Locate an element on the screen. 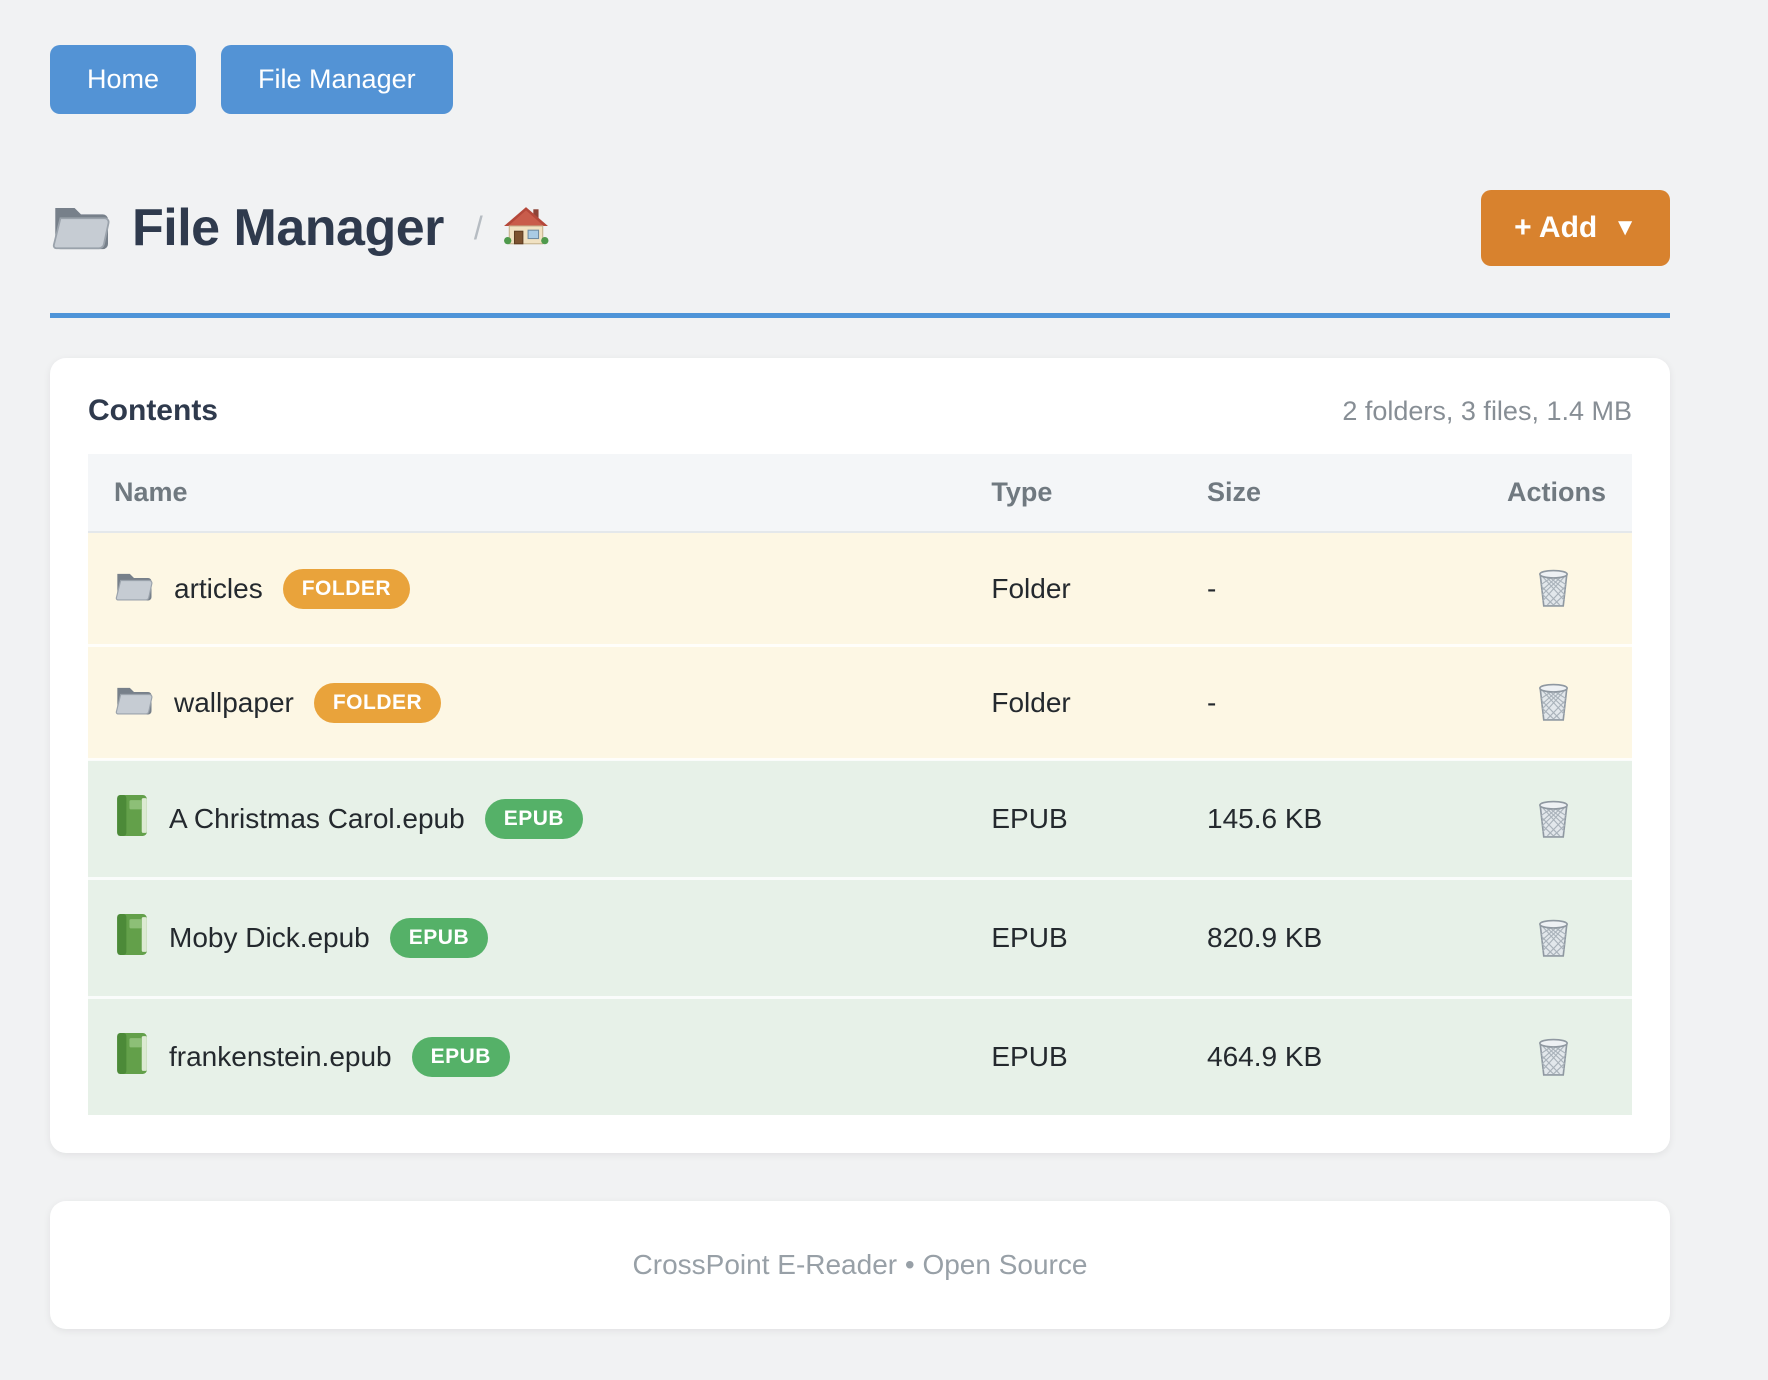 The image size is (1768, 1380). top-nav: Home File Manager is located at coordinates (860, 57).